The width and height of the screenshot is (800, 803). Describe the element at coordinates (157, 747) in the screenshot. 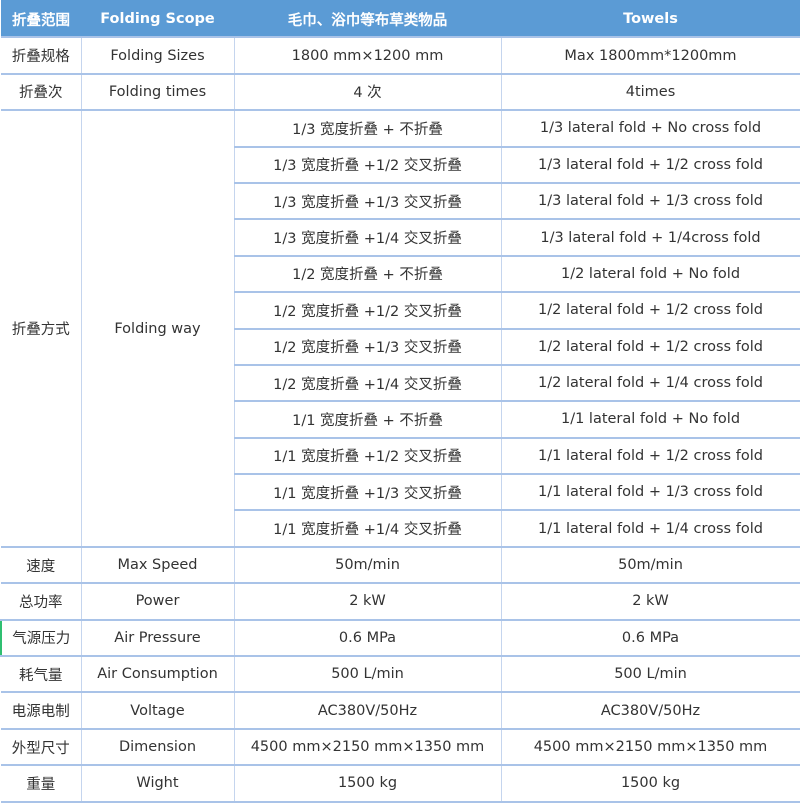

I see `label-en: Dimension` at that location.